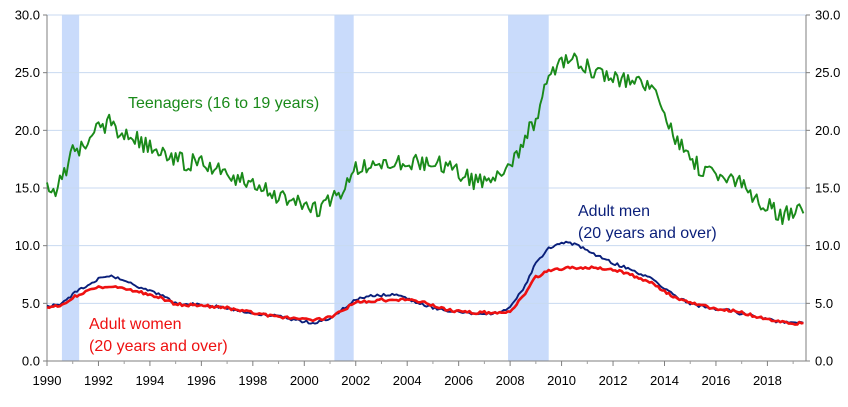  What do you see at coordinates (827, 72) in the screenshot?
I see `y-tick-label-right: 25.0` at bounding box center [827, 72].